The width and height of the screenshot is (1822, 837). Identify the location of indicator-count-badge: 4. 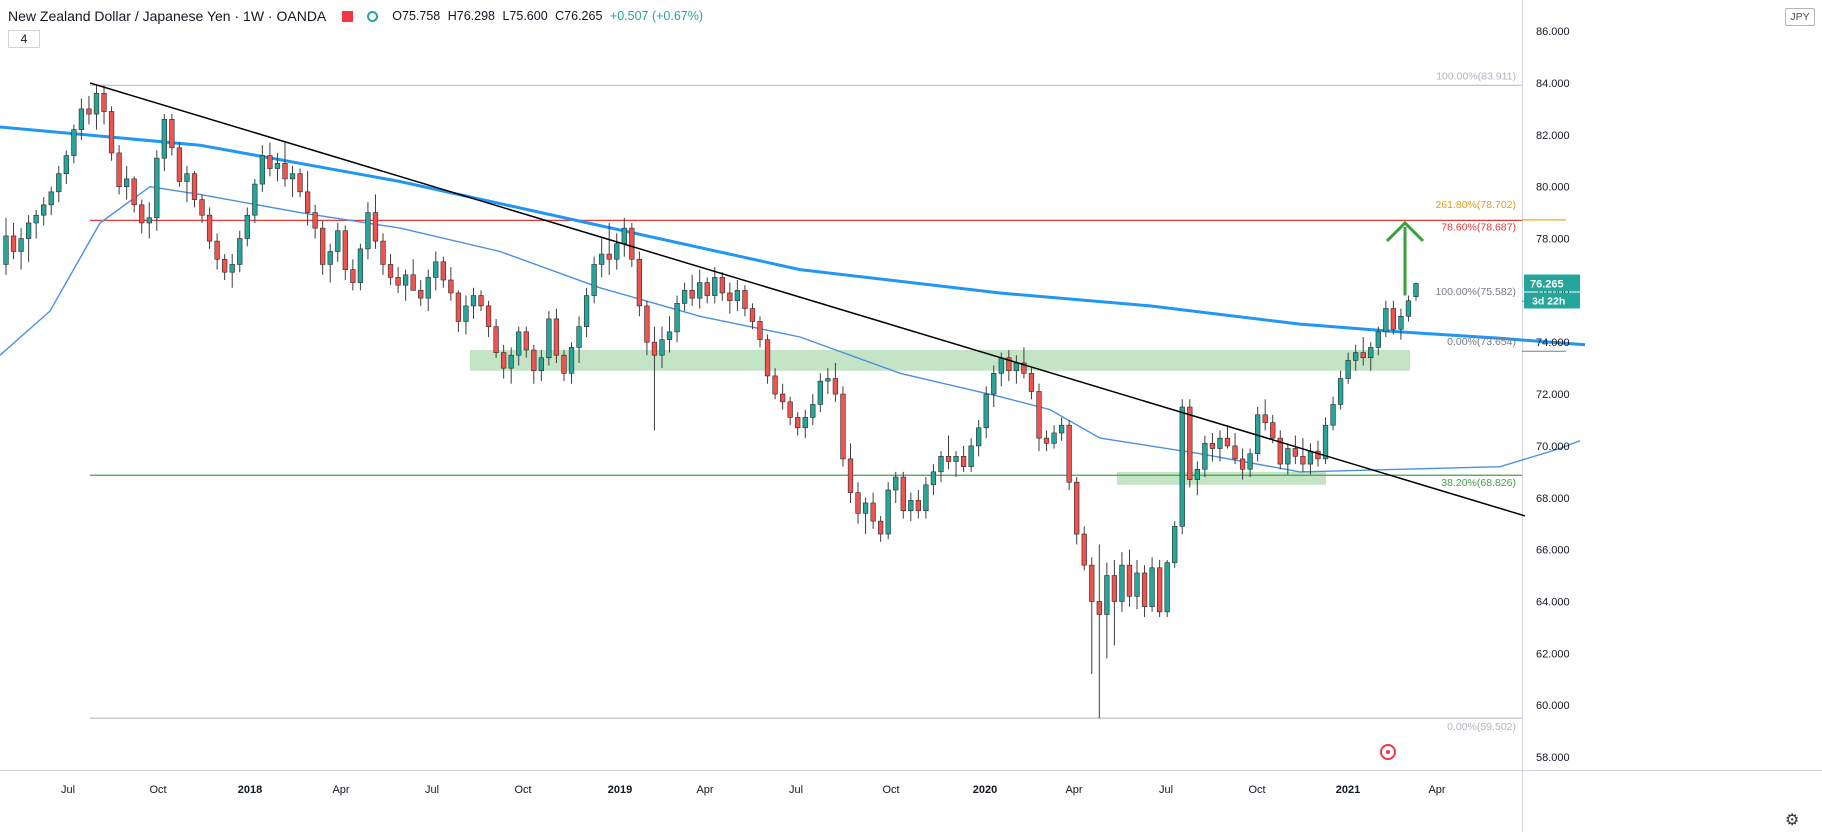
(24, 39).